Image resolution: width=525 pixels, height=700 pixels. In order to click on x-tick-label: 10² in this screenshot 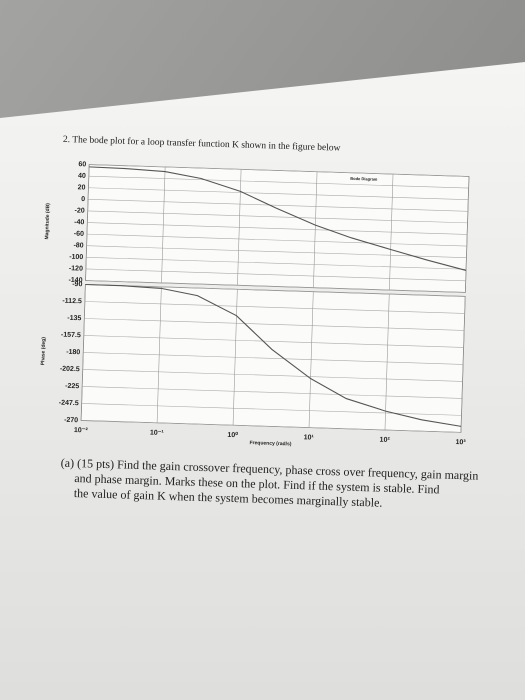, I will do `click(384, 440)`.